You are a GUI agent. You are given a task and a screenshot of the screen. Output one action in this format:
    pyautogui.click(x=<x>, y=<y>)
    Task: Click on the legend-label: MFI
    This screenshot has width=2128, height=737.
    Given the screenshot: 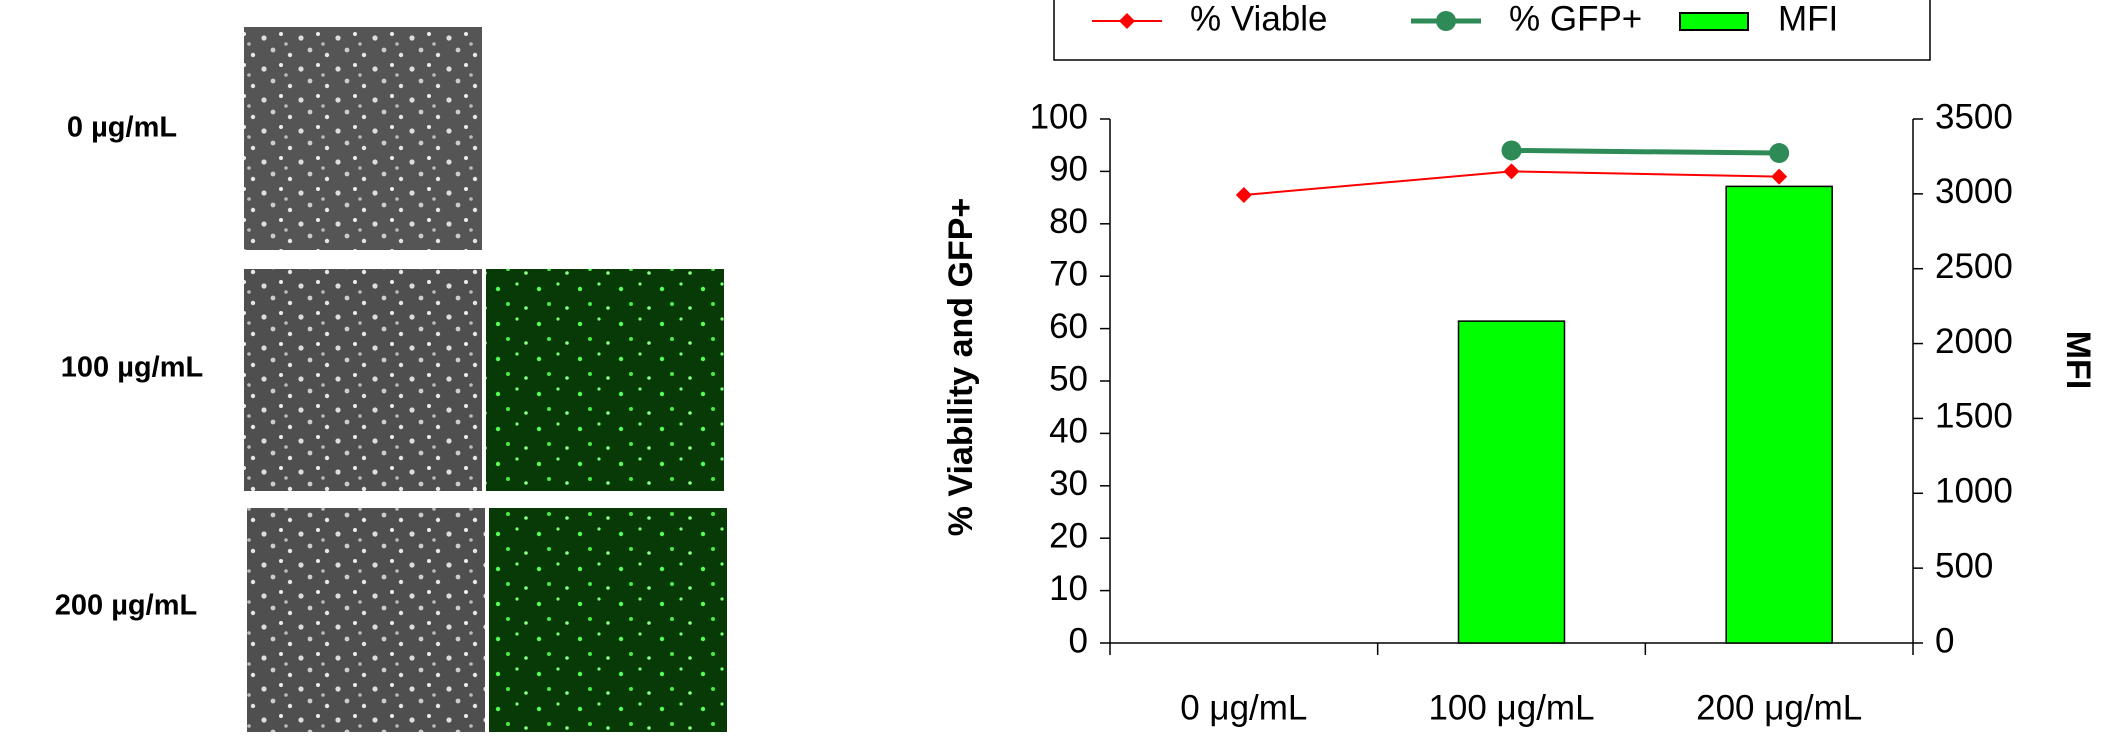 What is the action you would take?
    pyautogui.click(x=1808, y=19)
    